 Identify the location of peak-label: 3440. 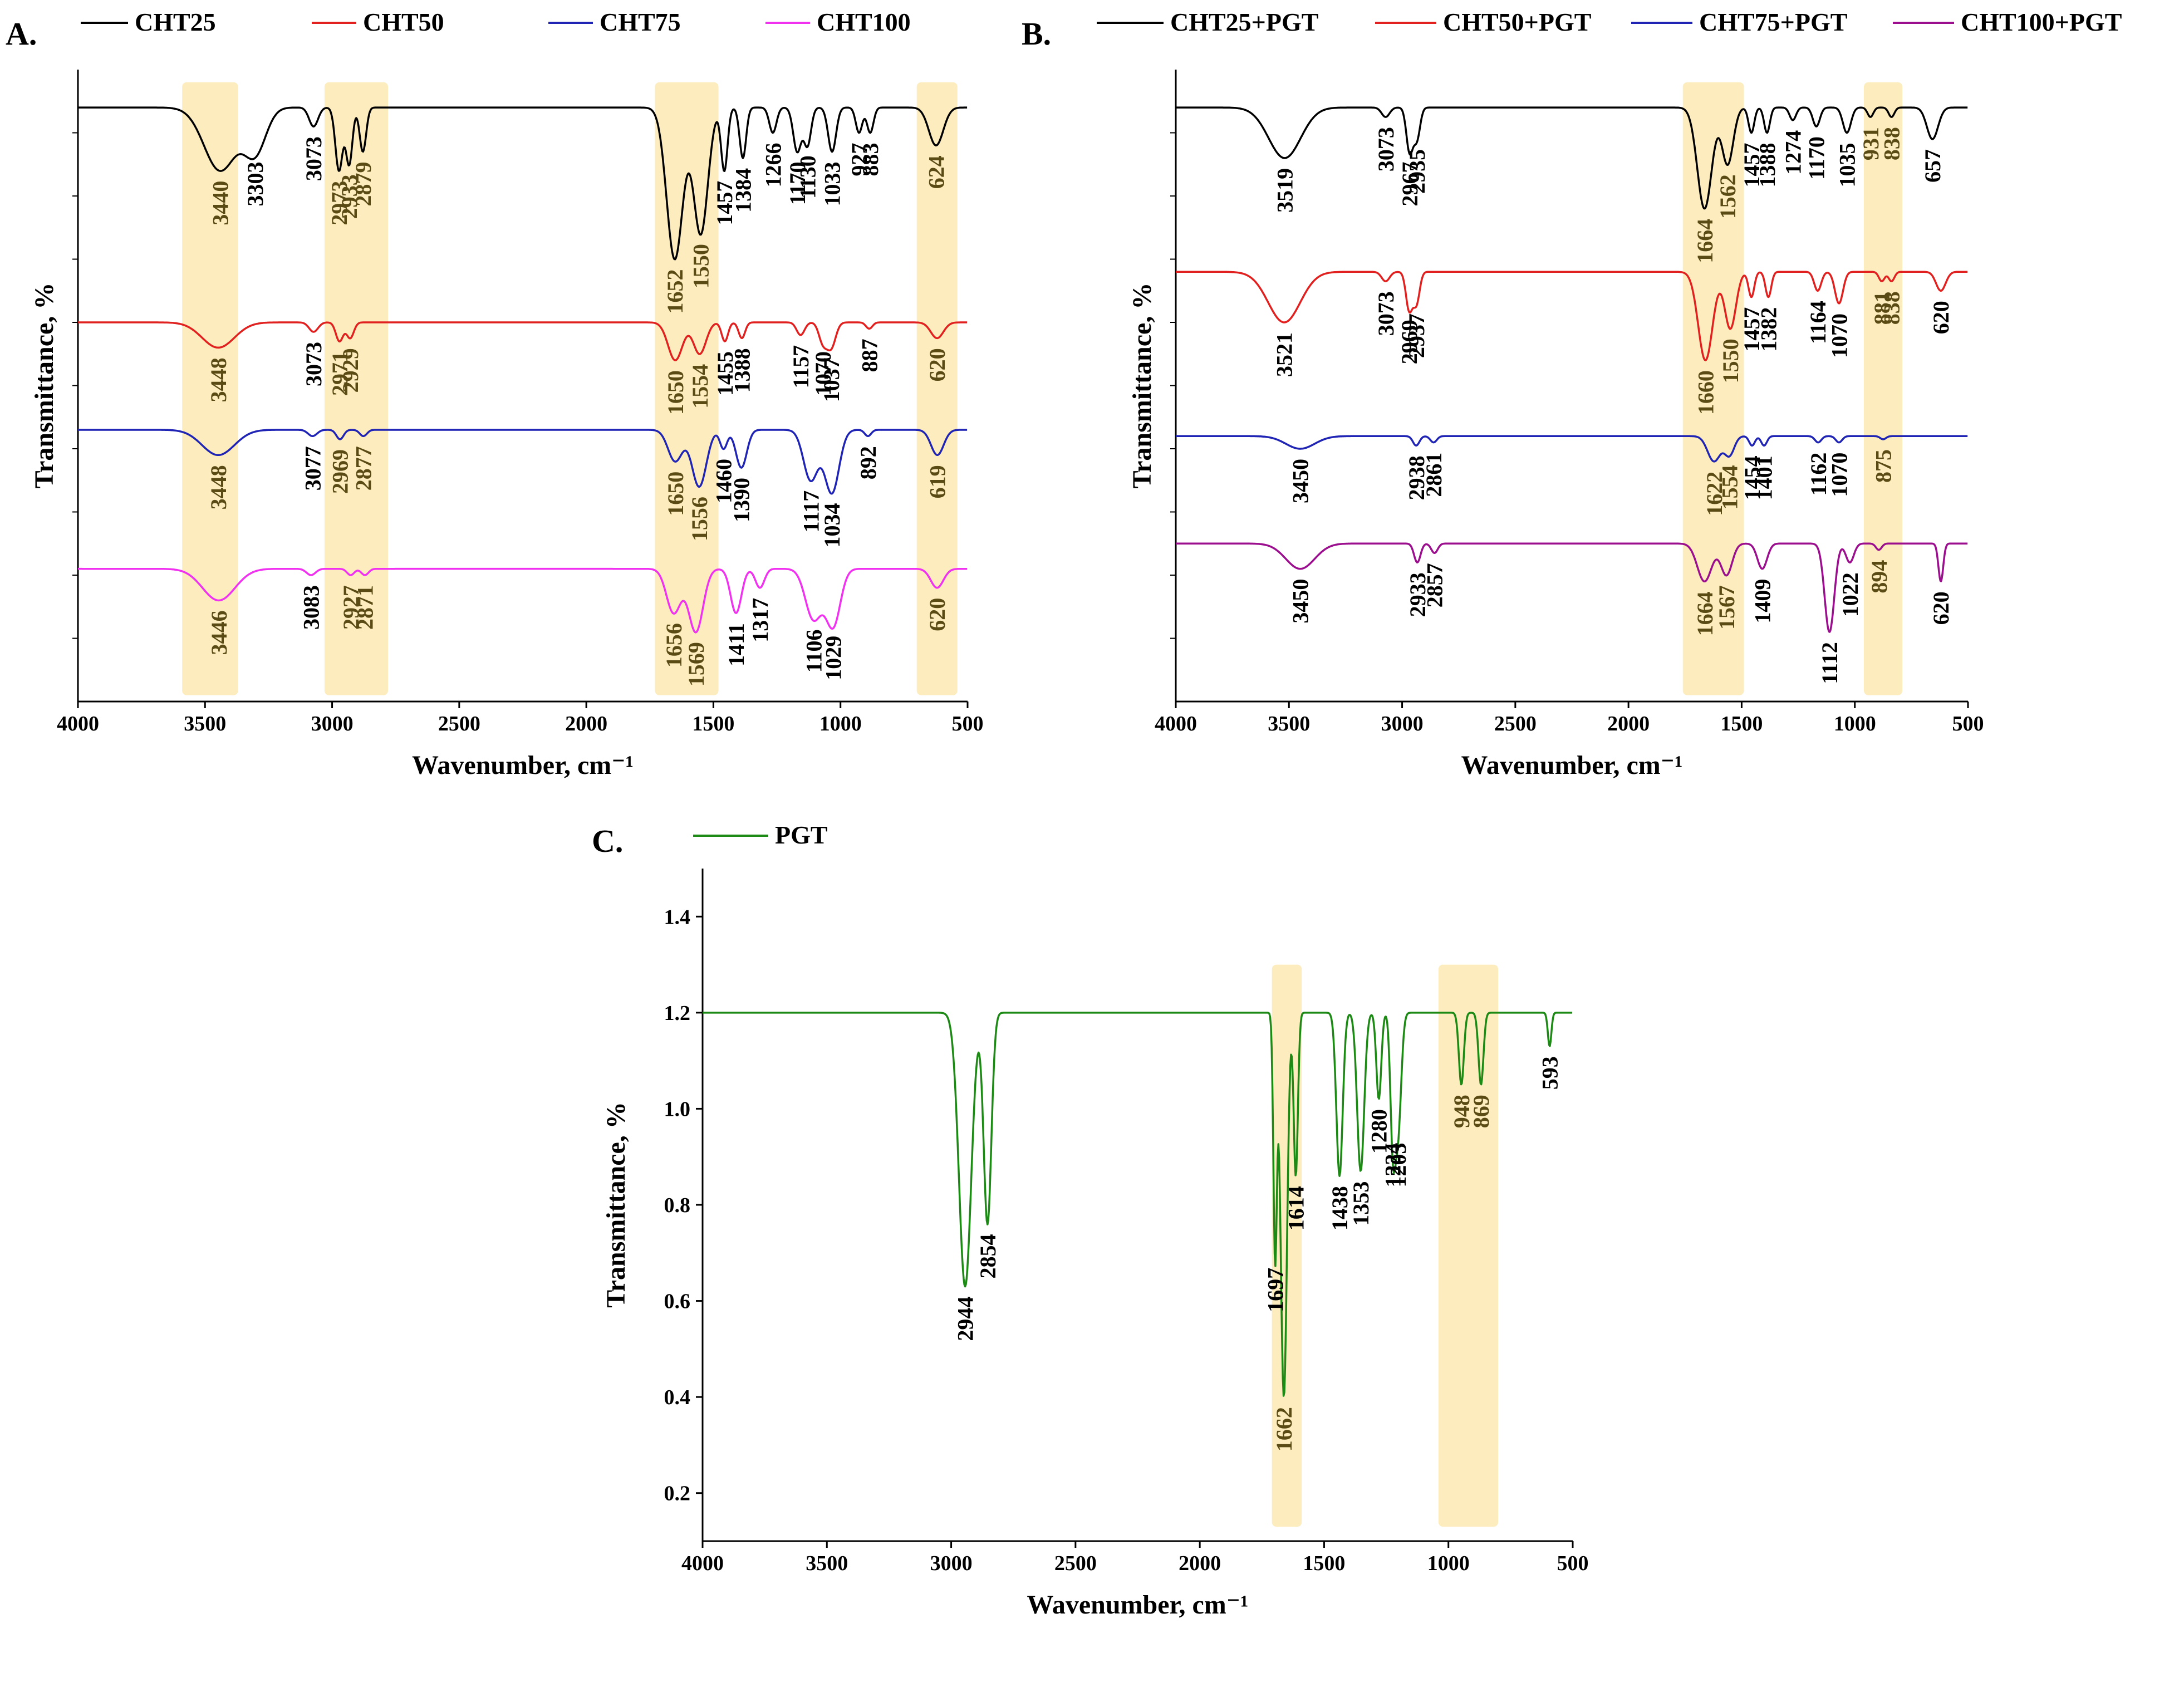
(220, 203).